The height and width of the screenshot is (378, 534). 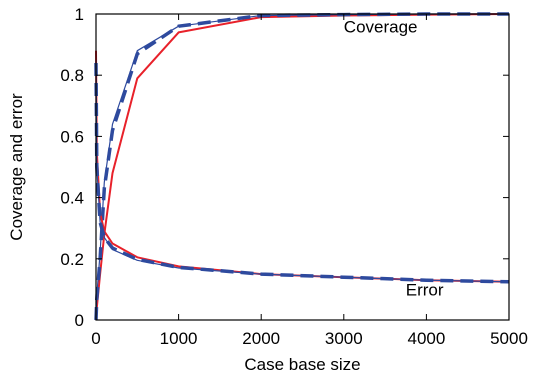 I want to click on x-tick-label: 2000, so click(x=261, y=338).